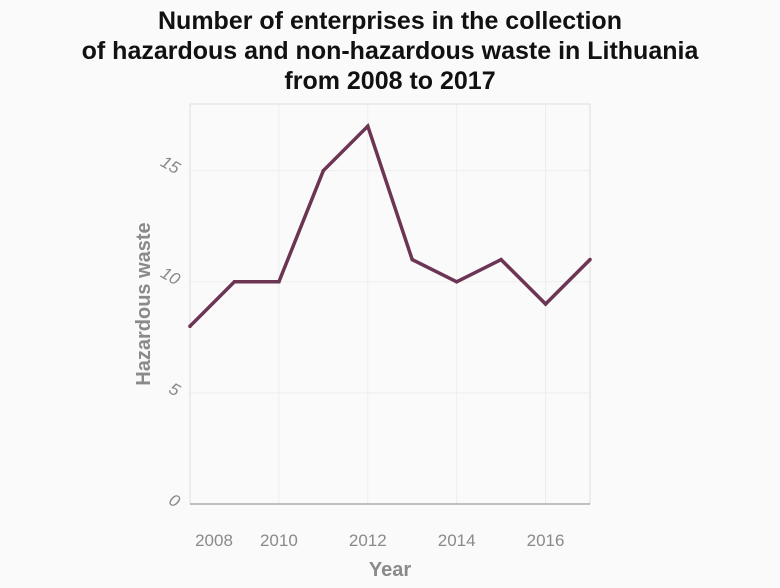 The width and height of the screenshot is (780, 588). Describe the element at coordinates (390, 81) in the screenshot. I see `chart-title-line-3: from 2008 to 2017` at that location.